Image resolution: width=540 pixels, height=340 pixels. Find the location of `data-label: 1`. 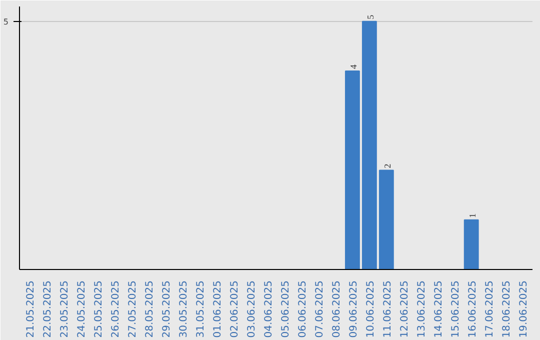

data-label: 1 is located at coordinates (472, 215).